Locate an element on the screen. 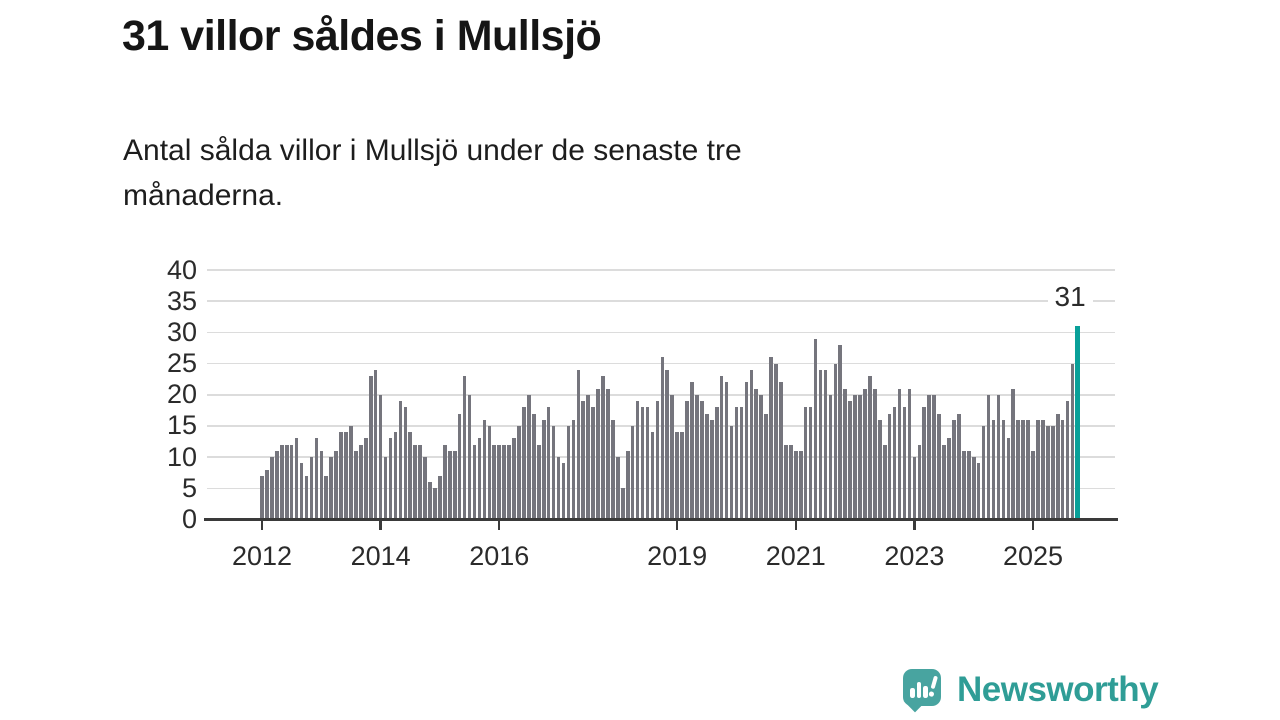 Image resolution: width=1280 pixels, height=720 pixels. x-tick-2014 is located at coordinates (380, 525).